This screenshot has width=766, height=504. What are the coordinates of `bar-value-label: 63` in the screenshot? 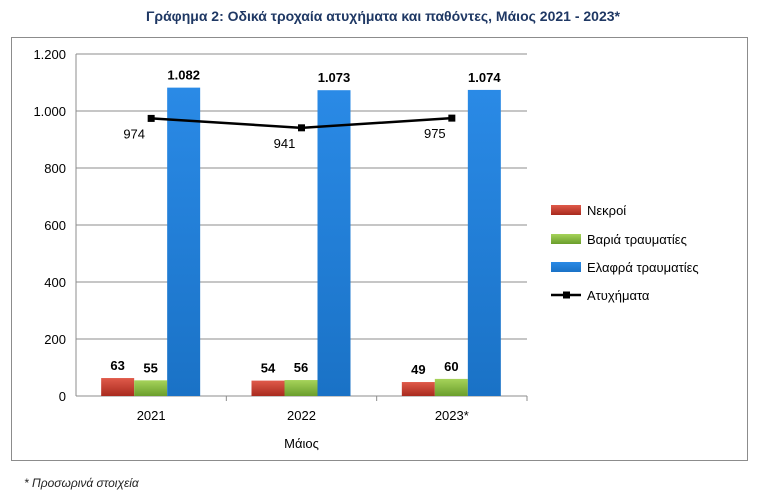 It's located at (117, 365).